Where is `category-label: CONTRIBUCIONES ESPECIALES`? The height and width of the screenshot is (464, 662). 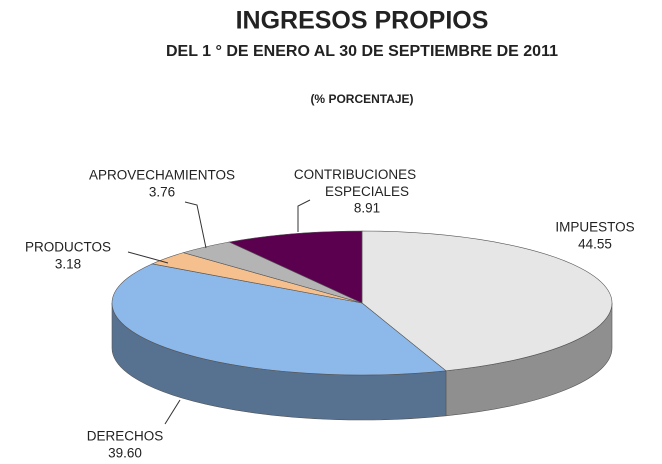
category-label: CONTRIBUCIONES ESPECIALES is located at coordinates (355, 183).